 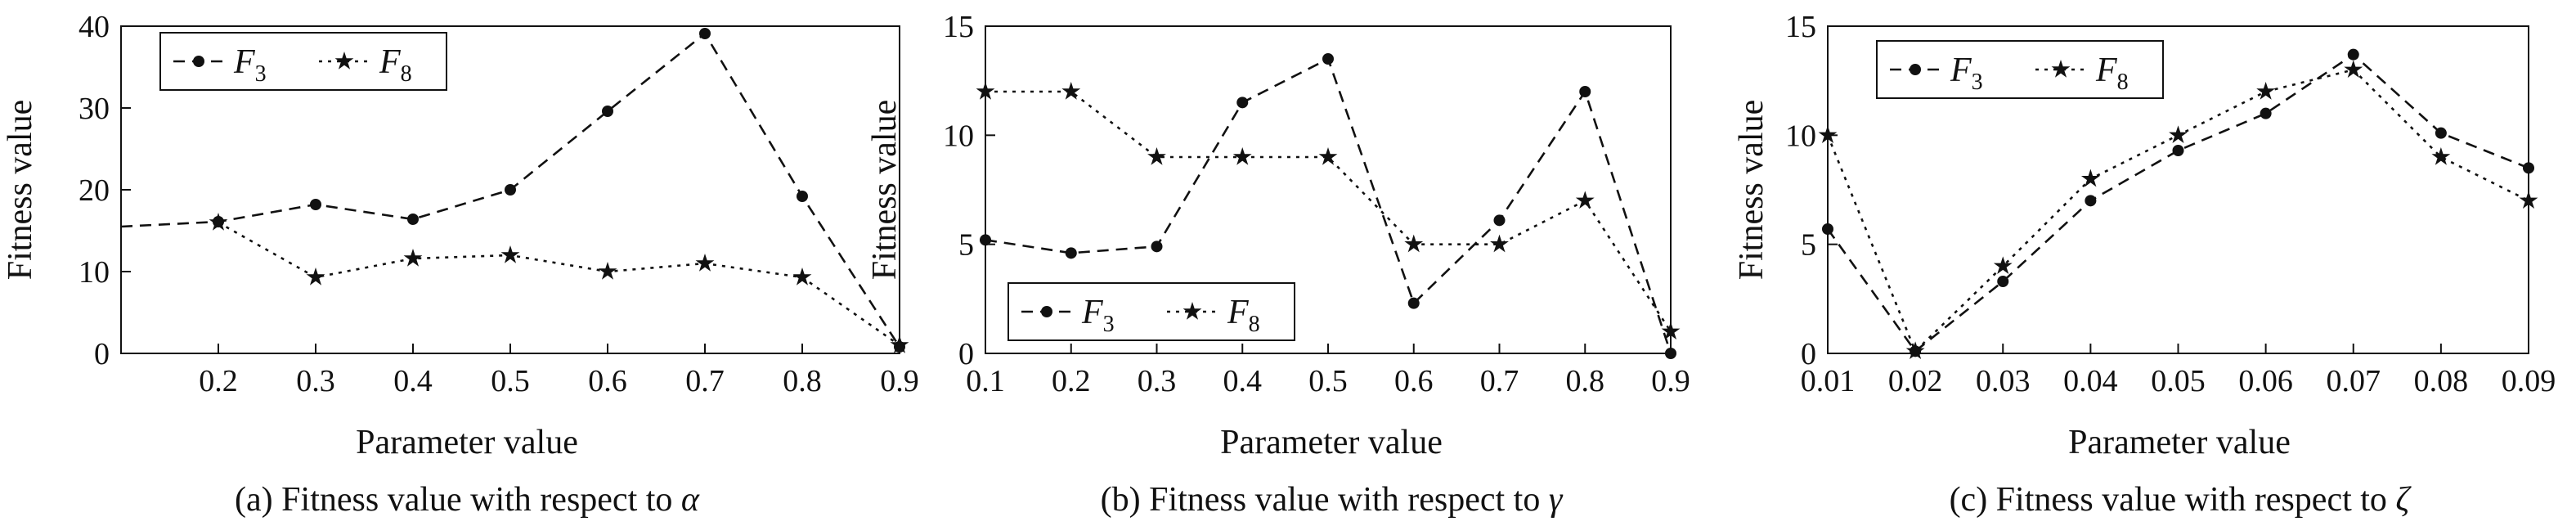 What do you see at coordinates (20, 190) in the screenshot?
I see `y-axis-label: Fitness value` at bounding box center [20, 190].